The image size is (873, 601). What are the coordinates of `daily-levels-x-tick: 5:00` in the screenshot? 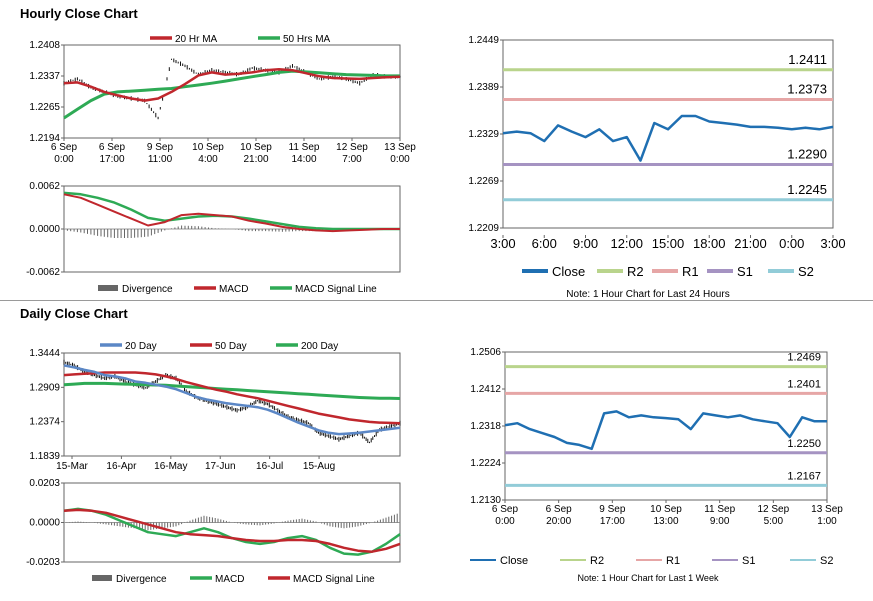 It's located at (774, 521).